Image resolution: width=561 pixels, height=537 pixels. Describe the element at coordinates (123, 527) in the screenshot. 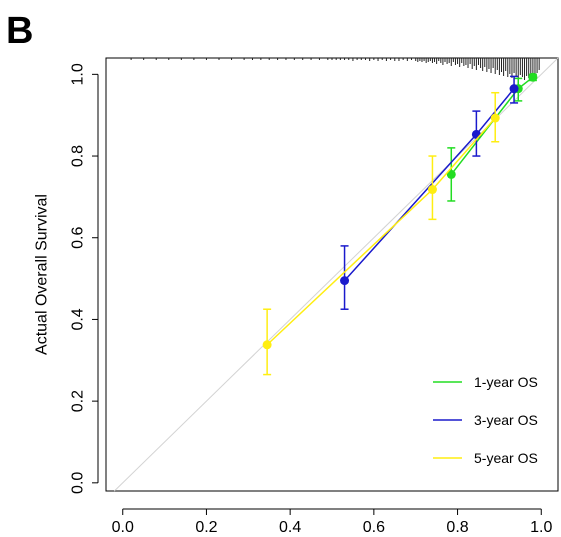

I see `x-tick-label: 0.0` at that location.